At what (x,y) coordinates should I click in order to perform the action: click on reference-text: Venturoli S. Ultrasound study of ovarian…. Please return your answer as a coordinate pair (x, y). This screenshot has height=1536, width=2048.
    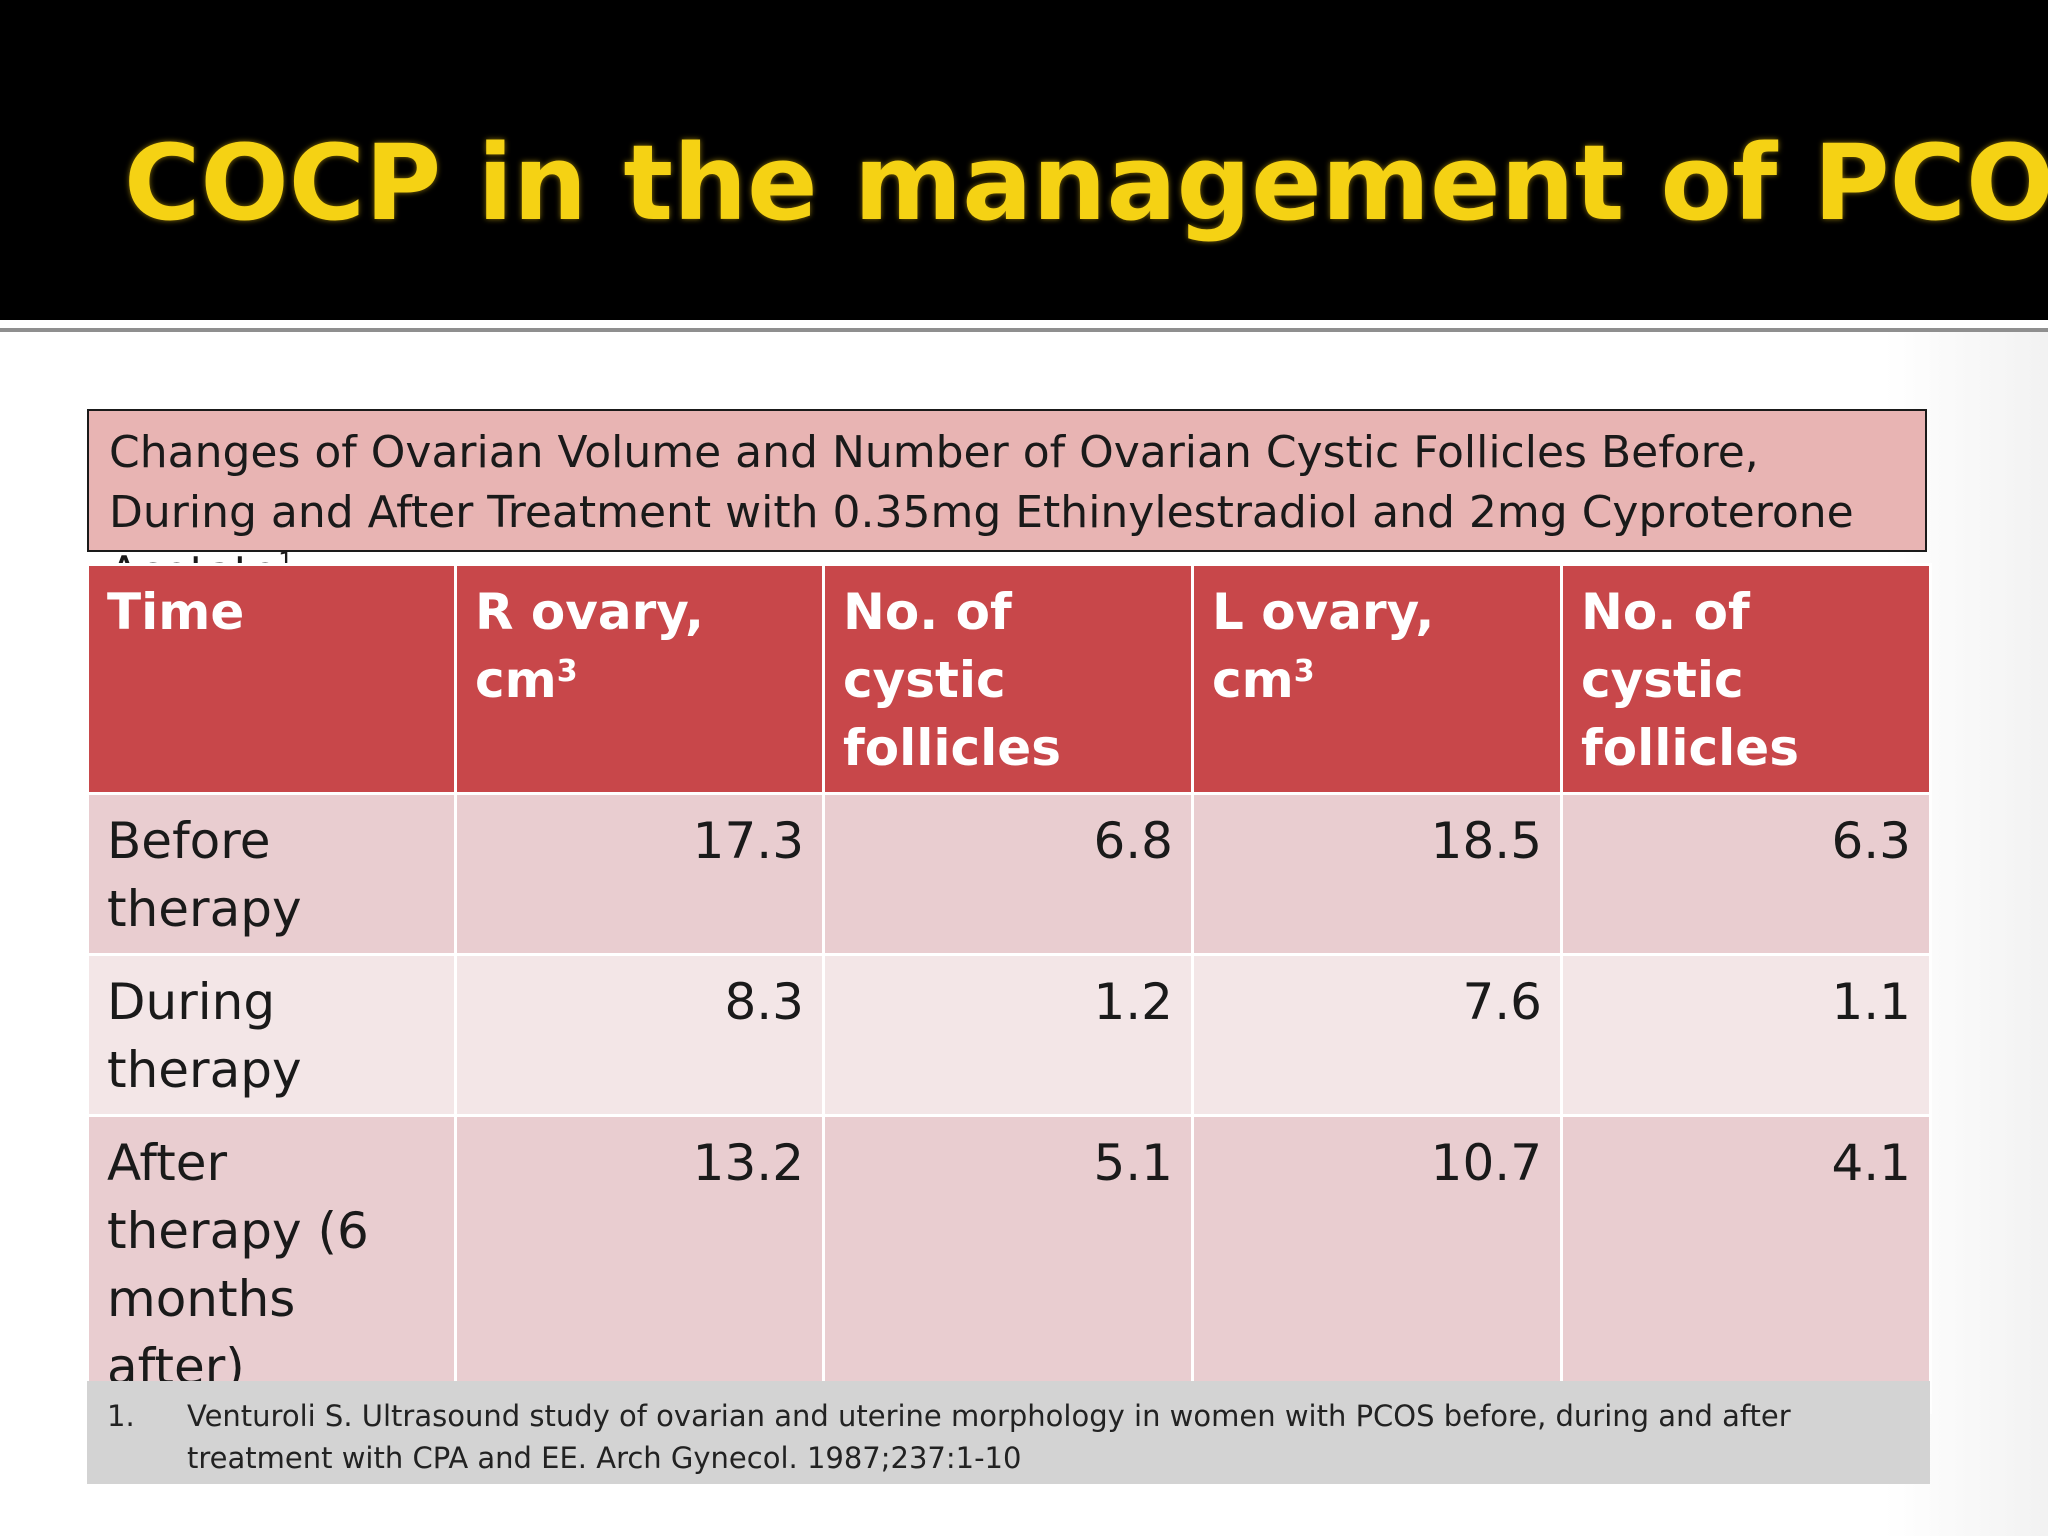
    Looking at the image, I should click on (989, 1437).